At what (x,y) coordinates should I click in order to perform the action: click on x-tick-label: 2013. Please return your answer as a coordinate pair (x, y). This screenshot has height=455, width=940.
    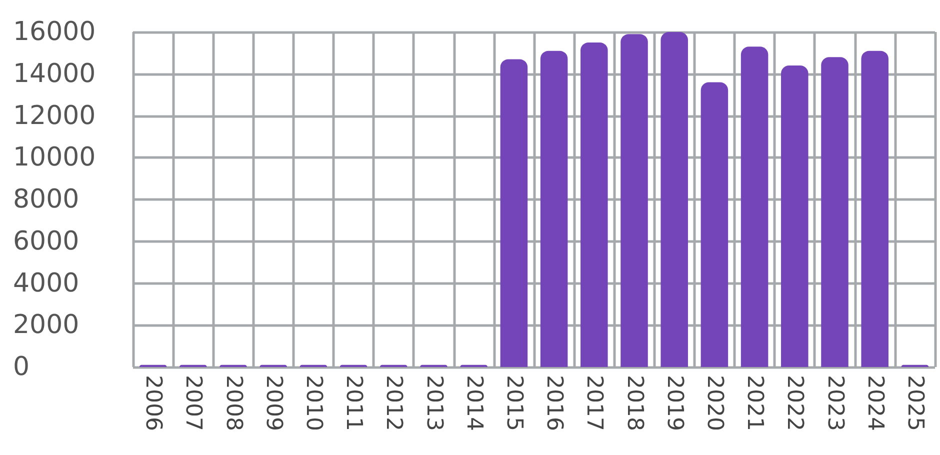
    Looking at the image, I should click on (433, 403).